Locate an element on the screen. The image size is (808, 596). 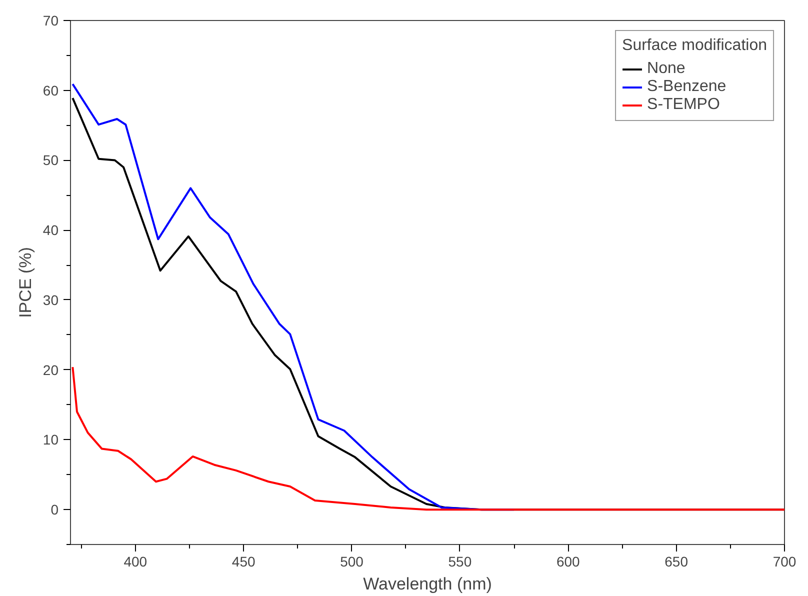
x-tick-label: 600 is located at coordinates (568, 562).